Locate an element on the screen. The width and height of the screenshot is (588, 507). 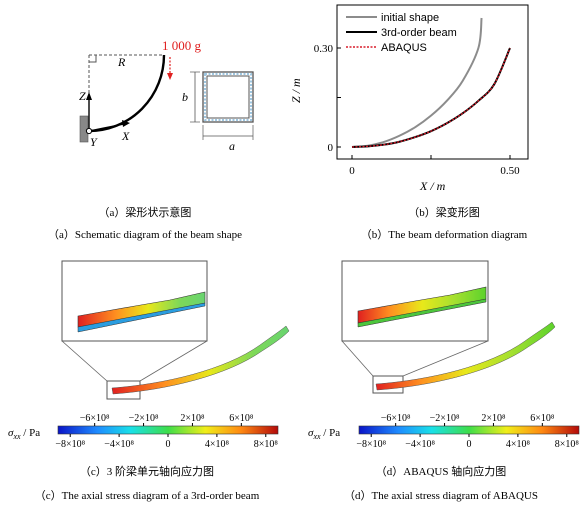
y-axis-title-text: Z / m is located at coordinates (296, 90).